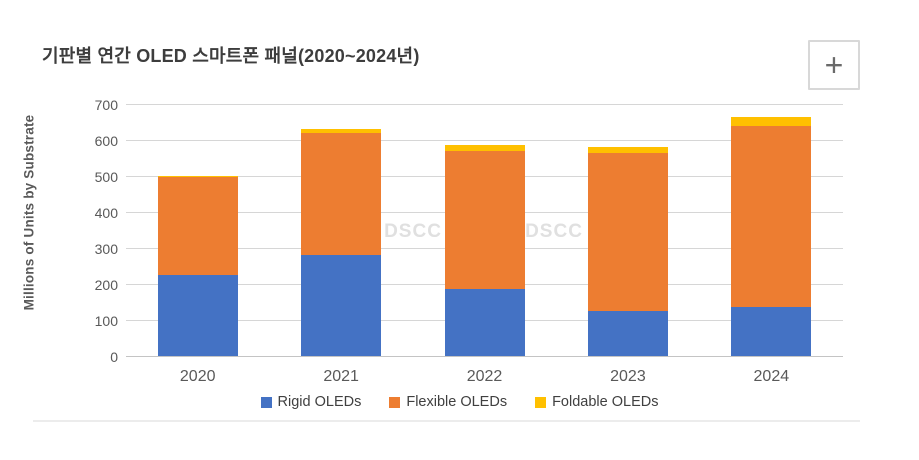 The width and height of the screenshot is (919, 460). I want to click on legend-item-rigid-oleds: Rigid OLEDs, so click(311, 402).